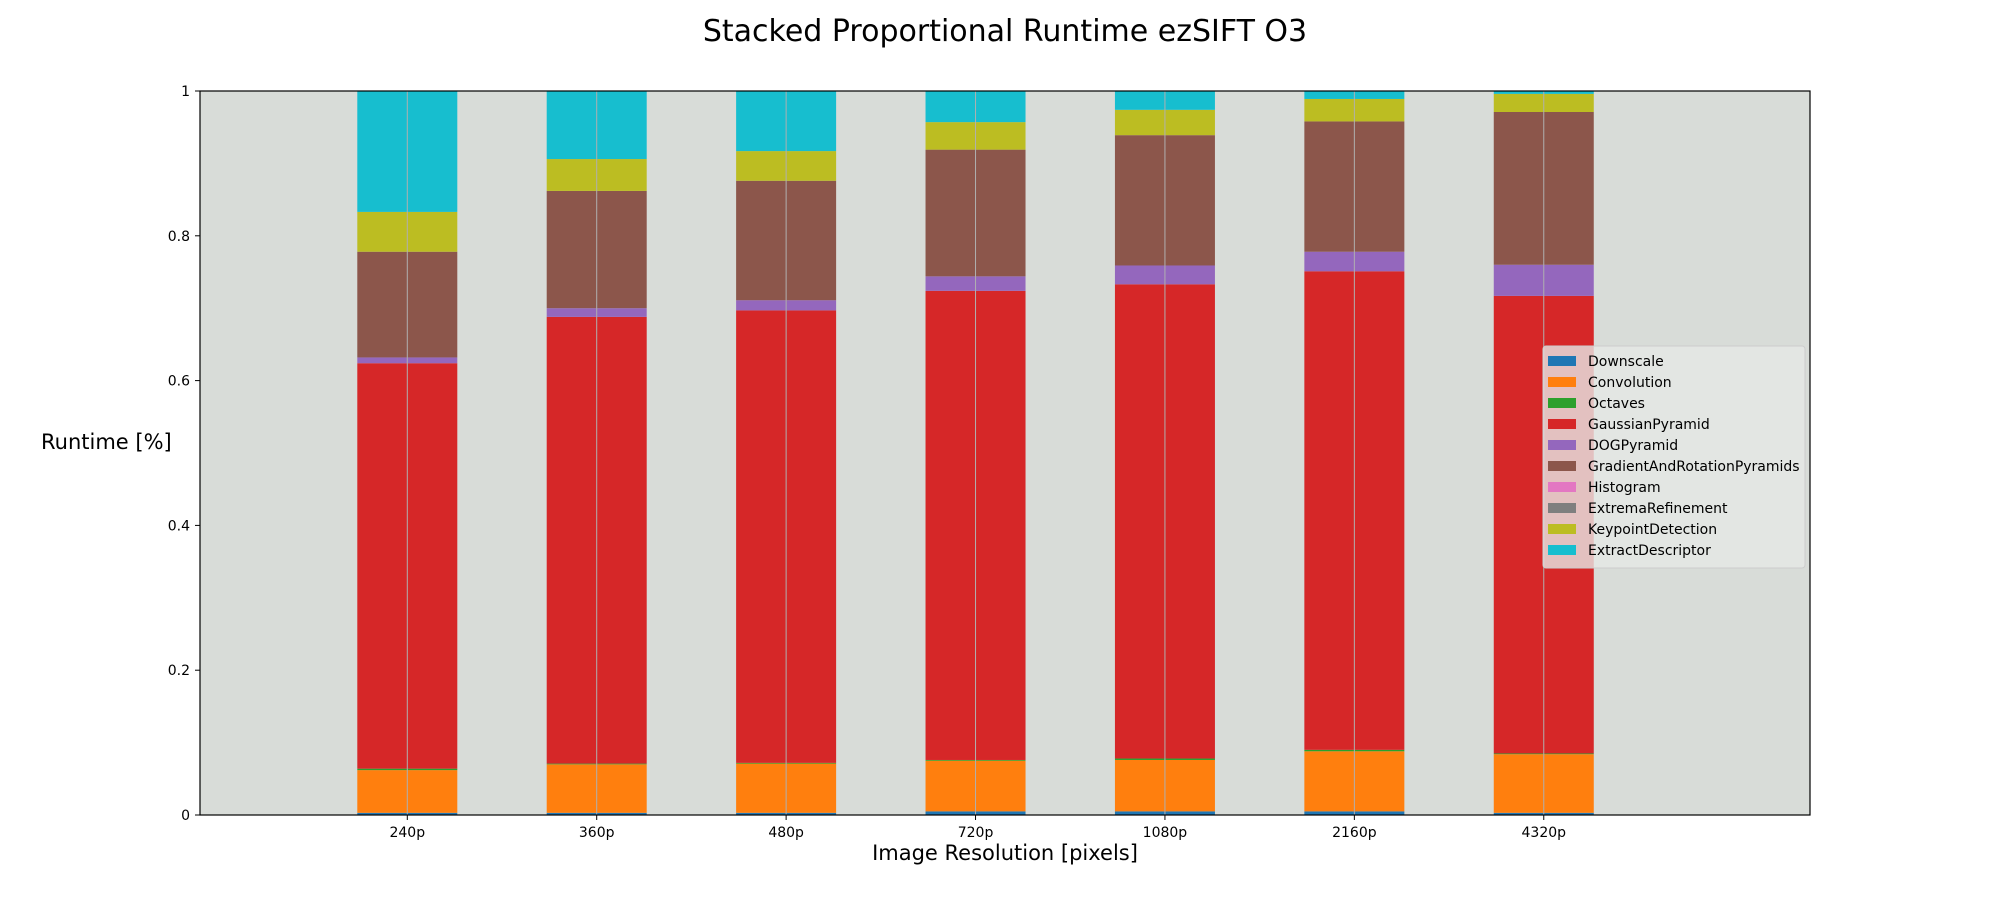  What do you see at coordinates (1005, 31) in the screenshot?
I see `chart-title: Stacked Proportional Runtime ezSIFT O3` at bounding box center [1005, 31].